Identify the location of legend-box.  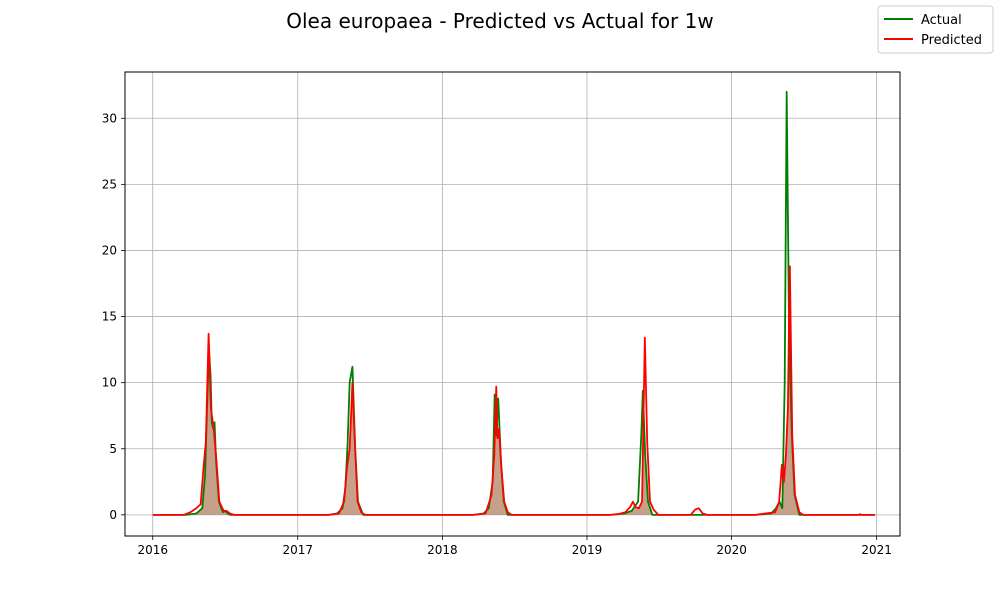
(935, 29).